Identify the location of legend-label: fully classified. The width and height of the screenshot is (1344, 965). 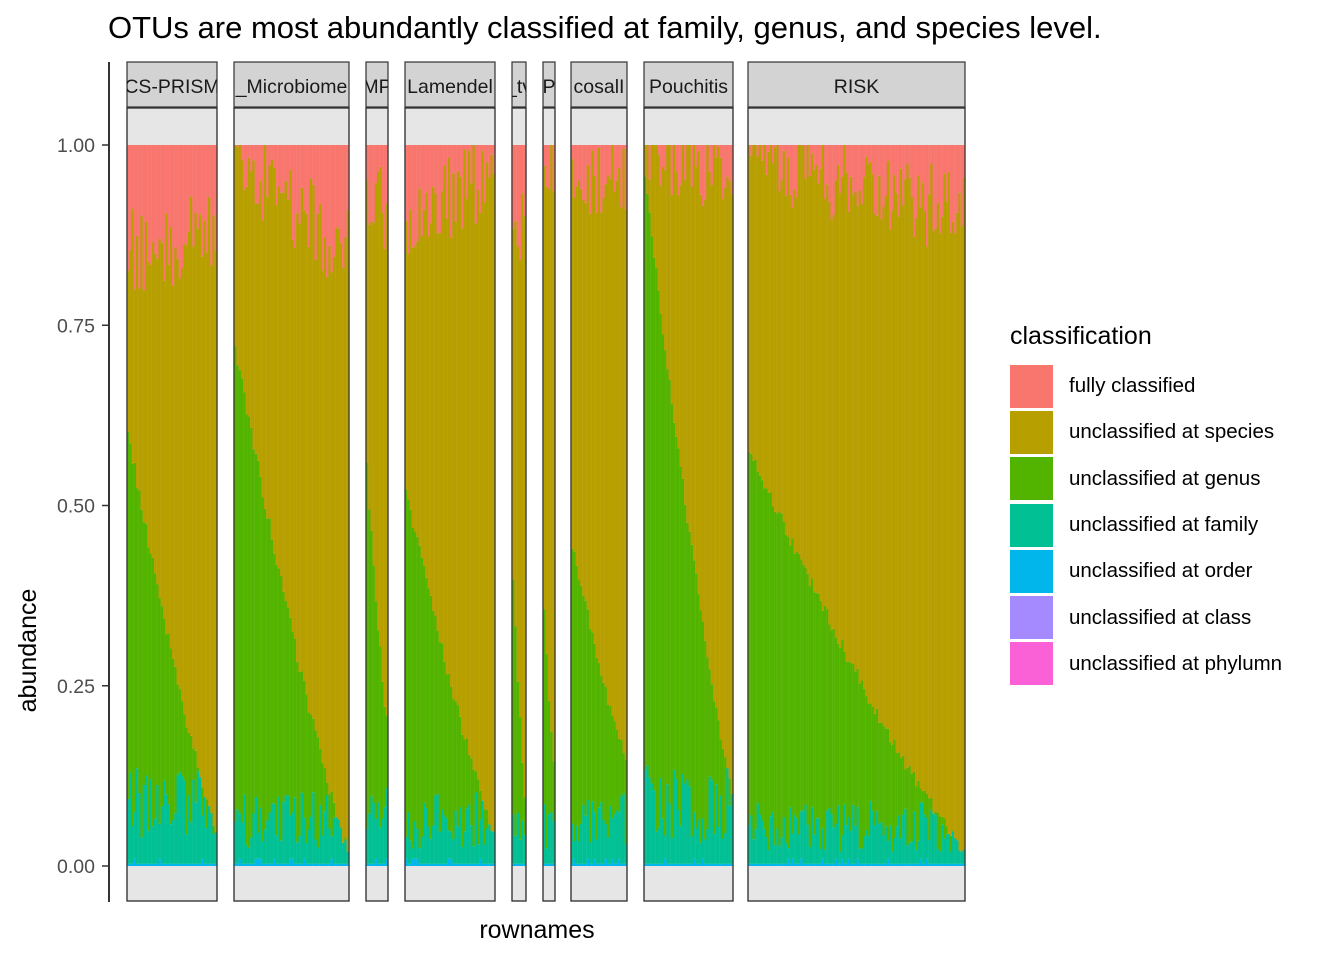
(1132, 386).